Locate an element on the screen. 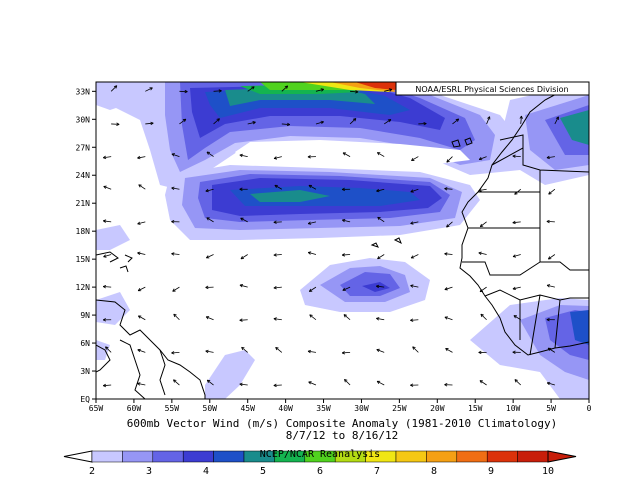 Image resolution: width=640 pixels, height=495 pixels. colorbar-tick-label: 2 is located at coordinates (92, 471).